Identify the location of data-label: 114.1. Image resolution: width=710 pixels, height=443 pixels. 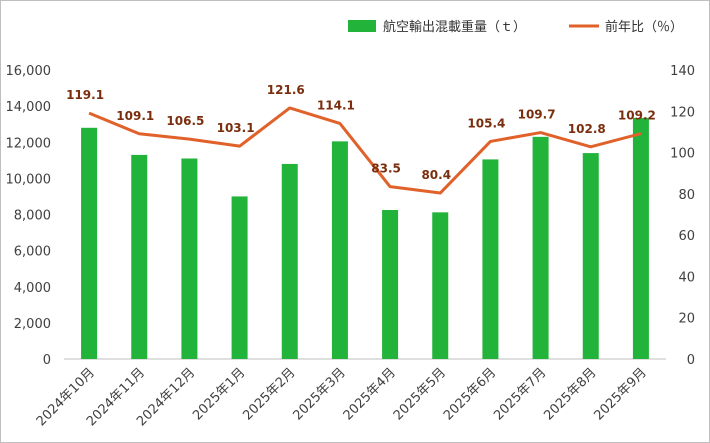
(336, 105).